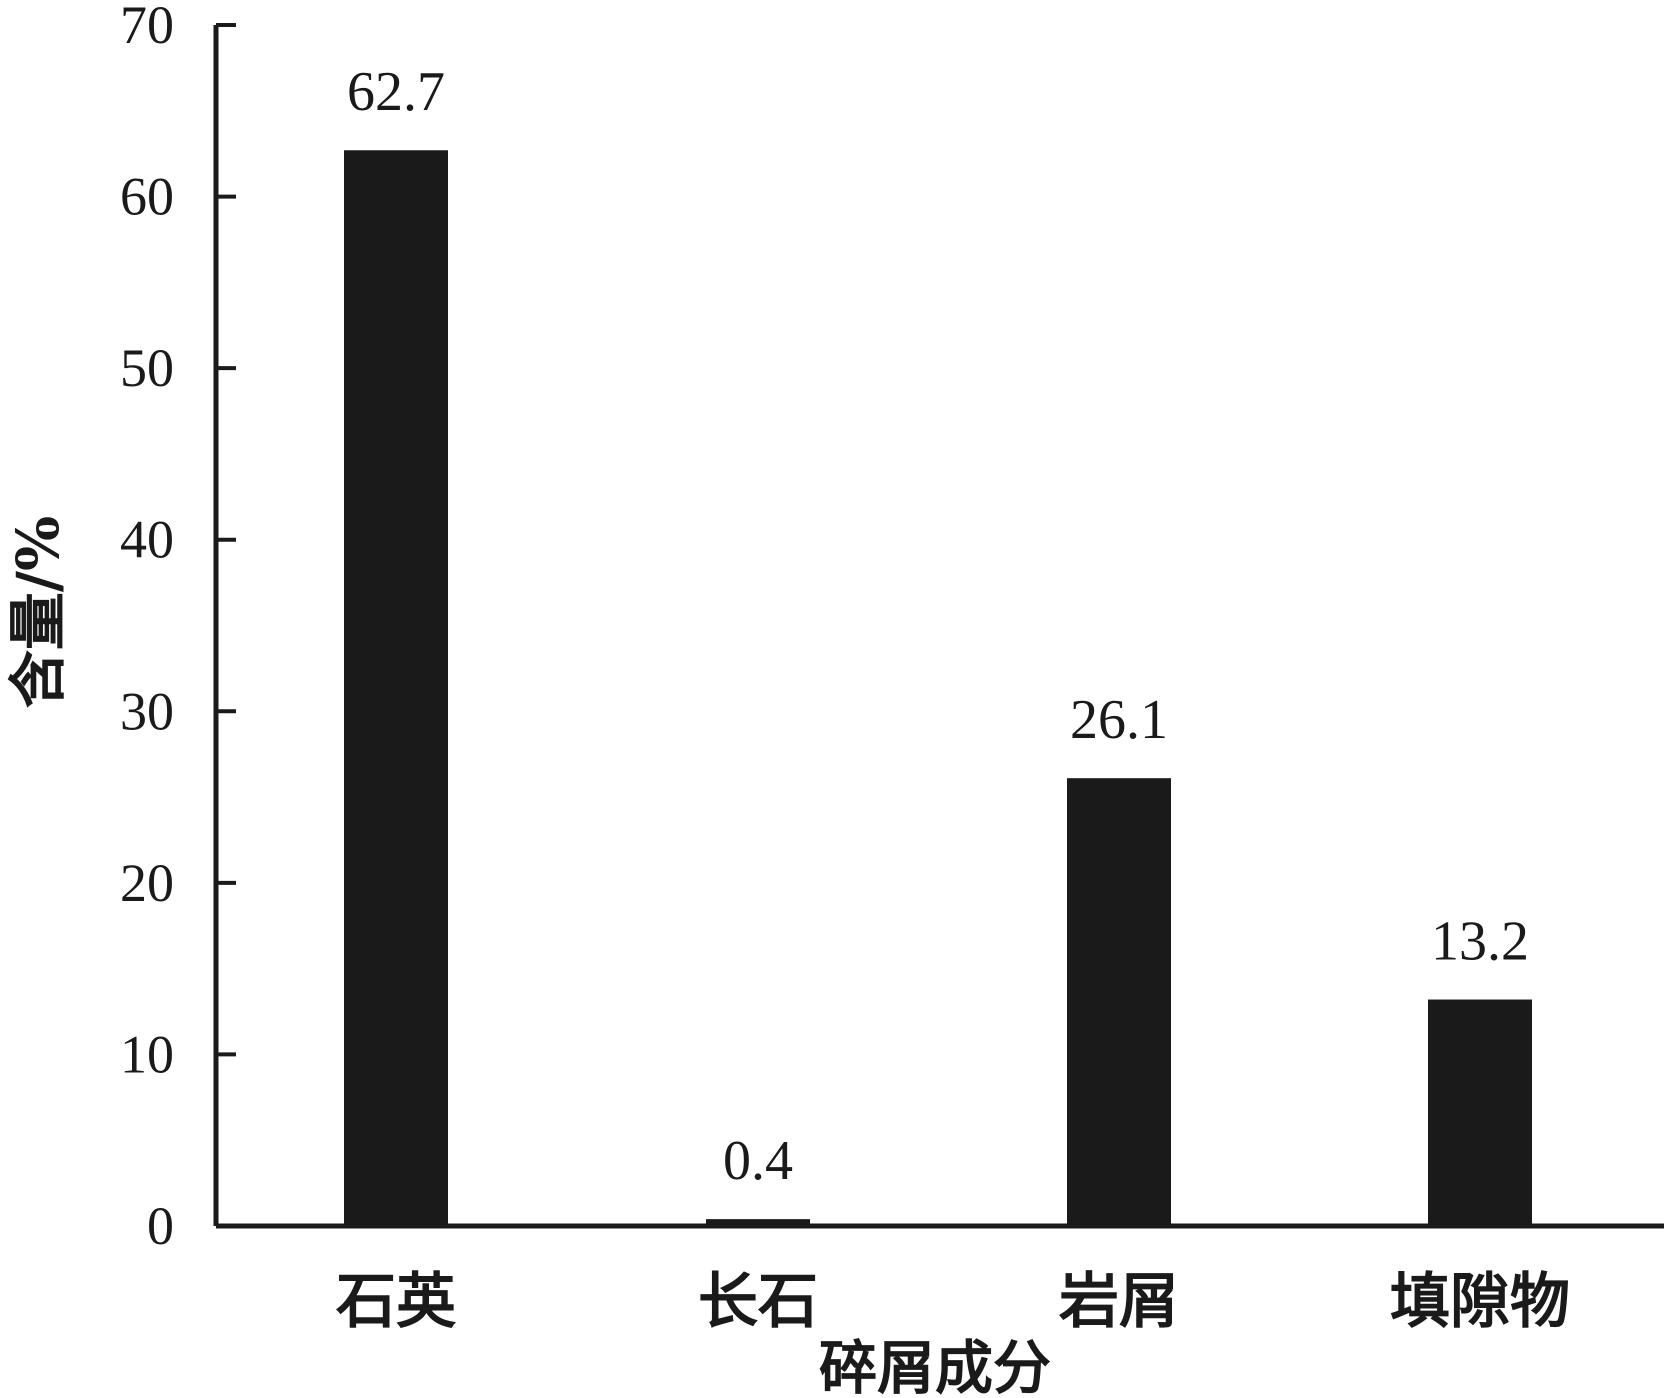  Describe the element at coordinates (178, 628) in the screenshot. I see `y-axis-ticks: 0 10 20 30 40 50 60 70` at that location.